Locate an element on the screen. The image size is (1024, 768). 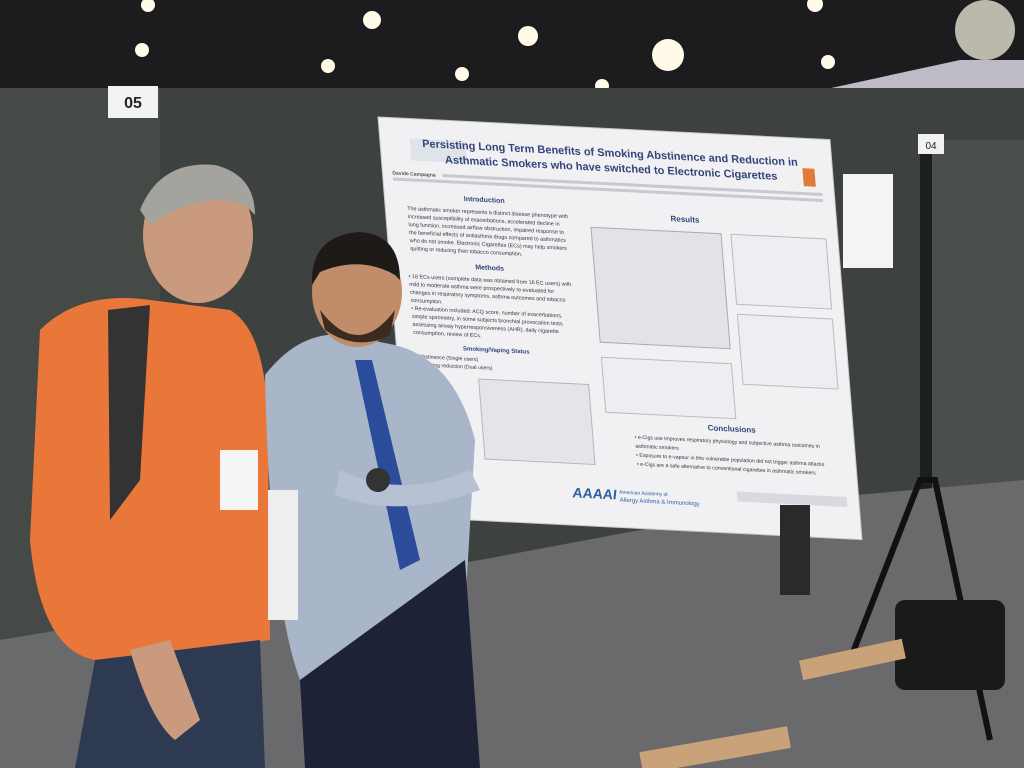
university-logo is located at coordinates (438, 151).